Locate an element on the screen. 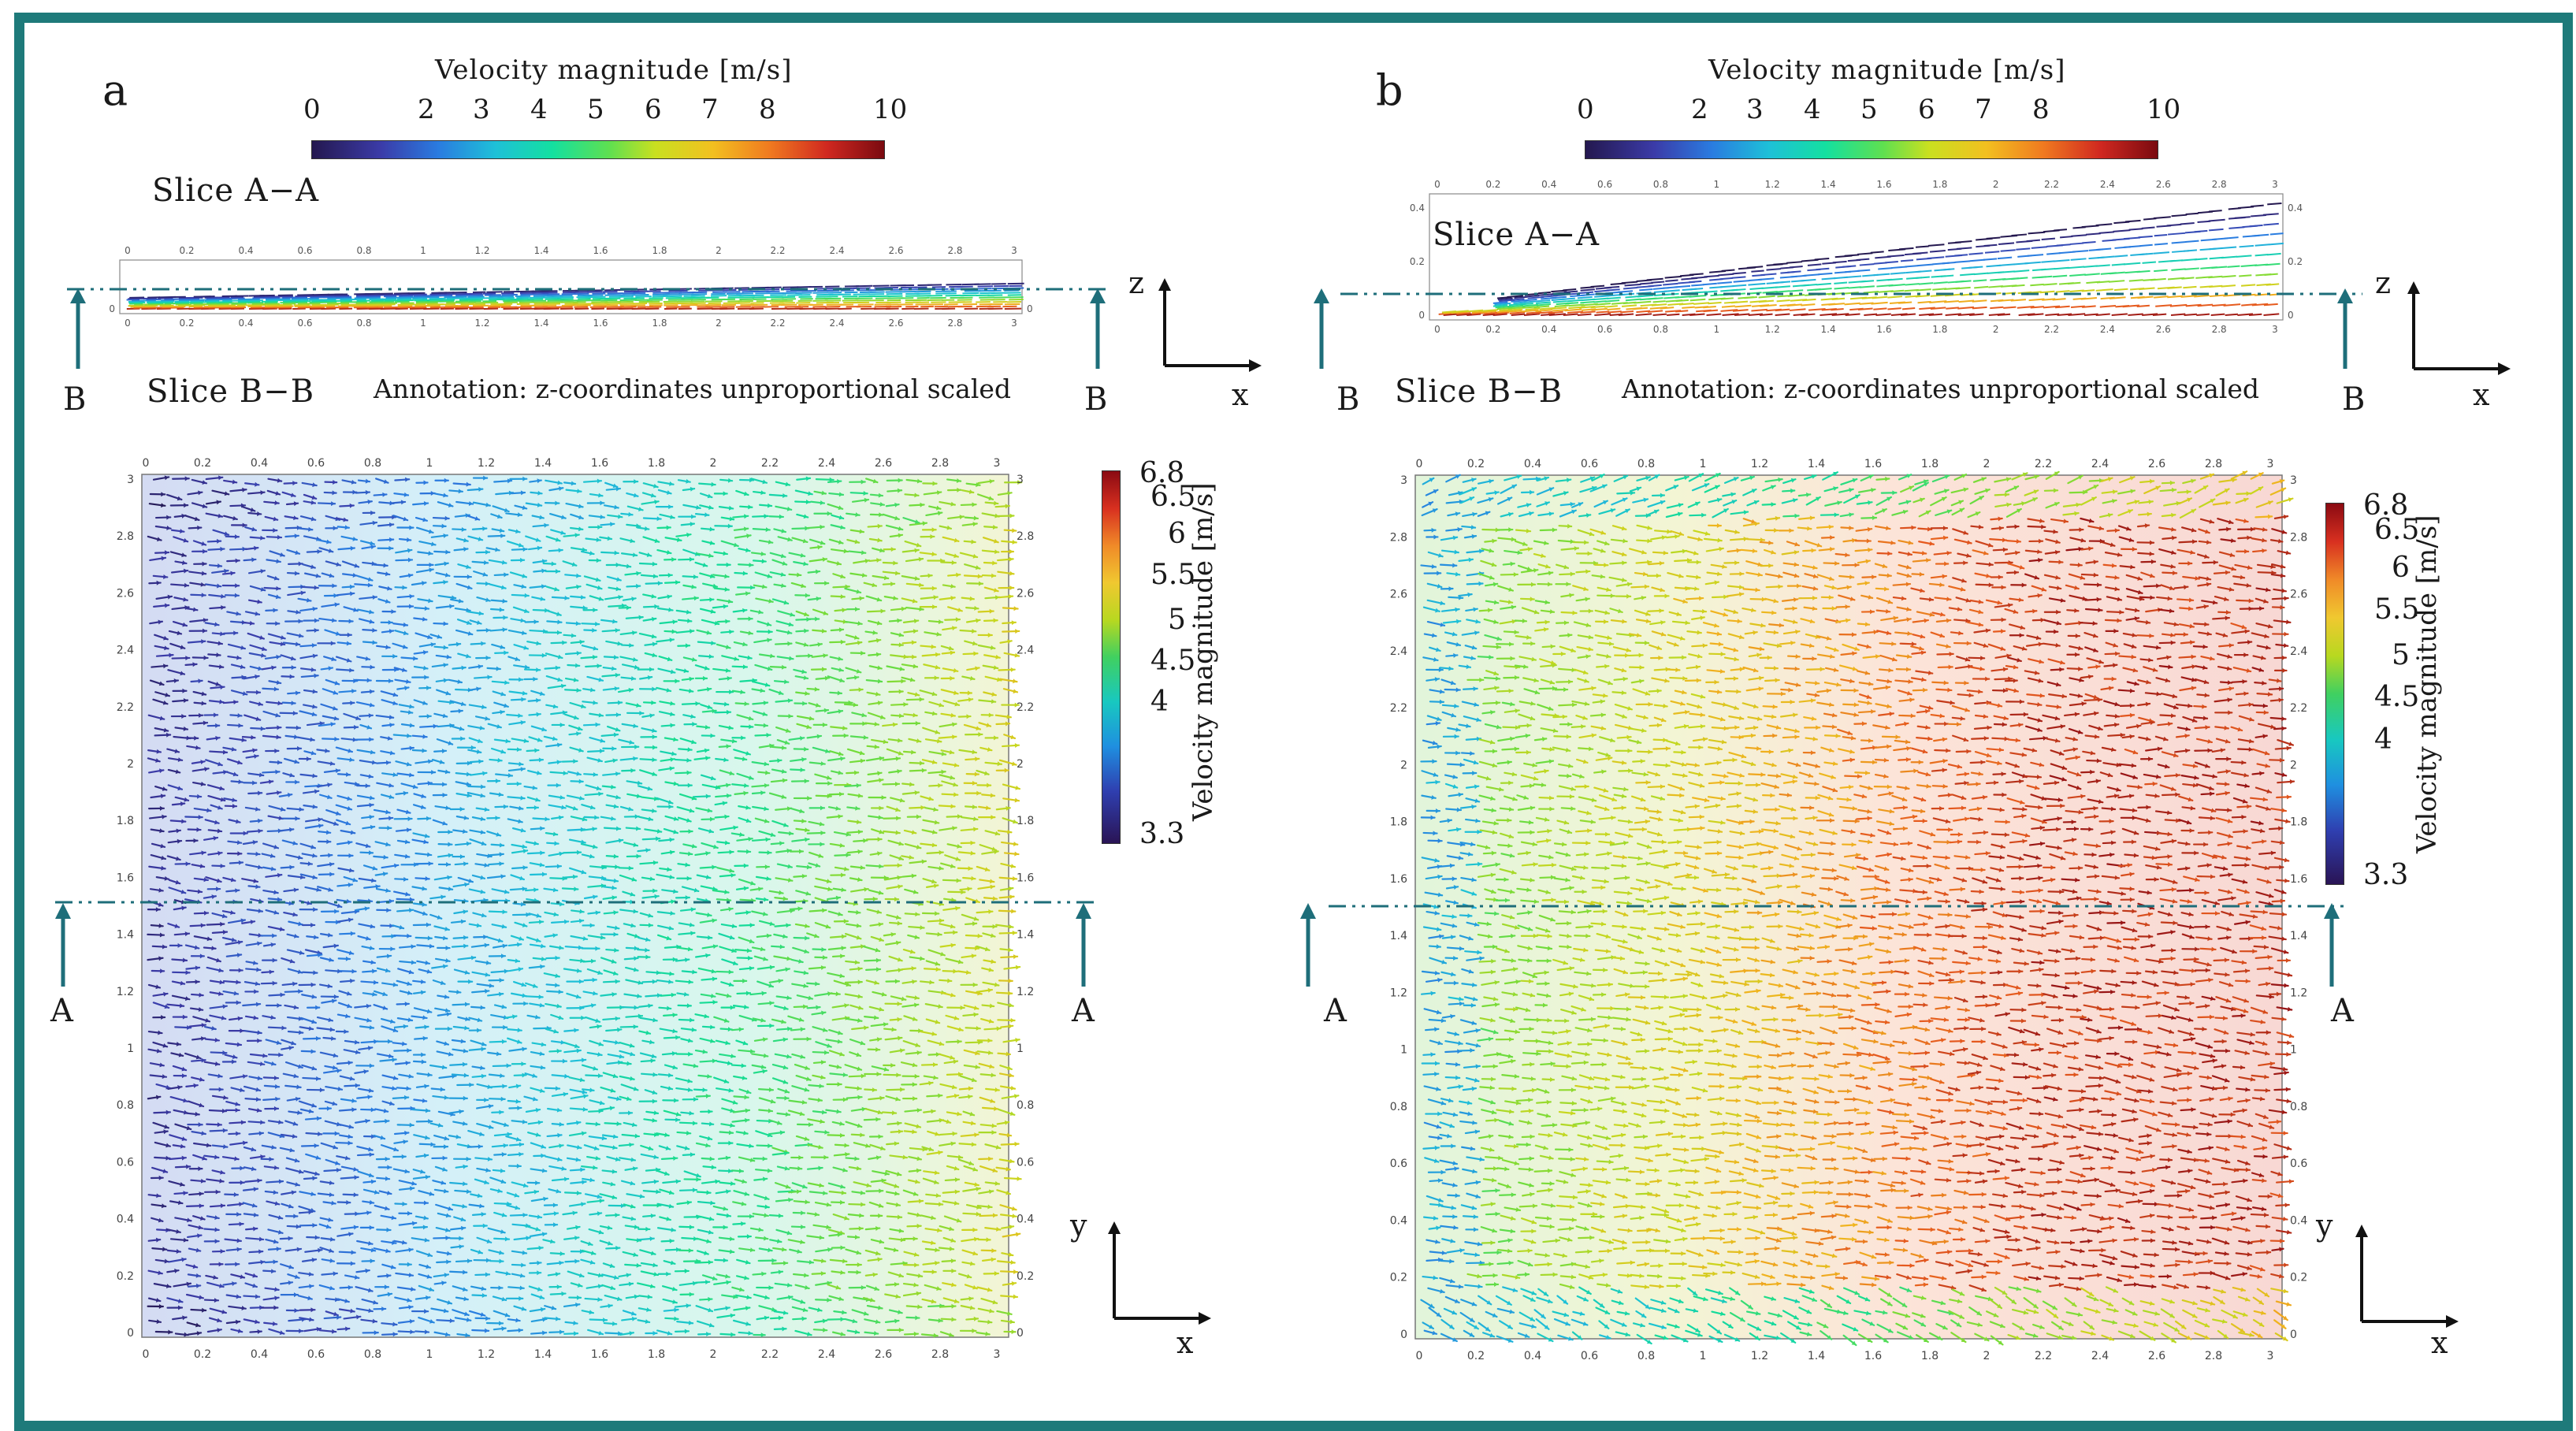  axis-label-z: z is located at coordinates (1136, 283).